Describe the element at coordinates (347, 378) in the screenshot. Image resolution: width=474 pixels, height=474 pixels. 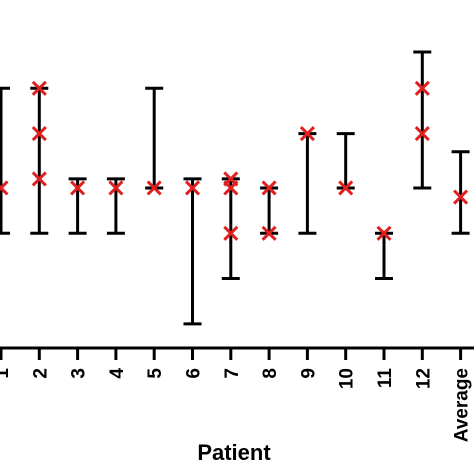
I see `x-tick-label: 10` at that location.